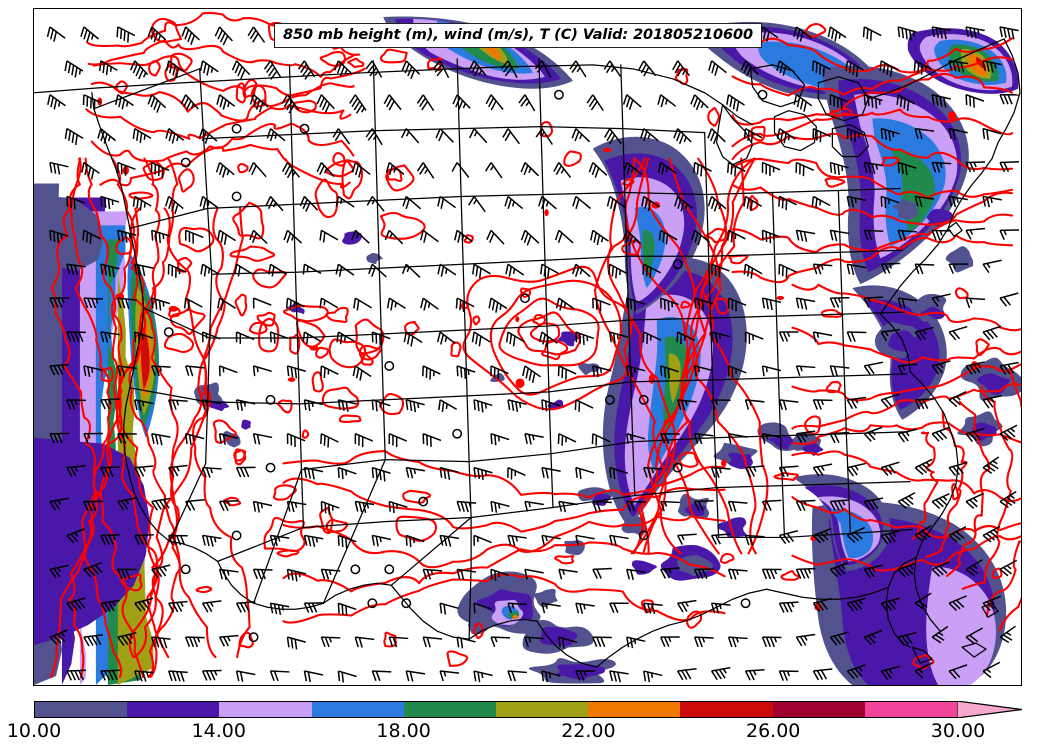 Image resolution: width=1041 pixels, height=745 pixels. Describe the element at coordinates (520, 732) in the screenshot. I see `colorbar-tick-labels: 10.00 14.00 18.00 22.00 26.00 30.00` at that location.